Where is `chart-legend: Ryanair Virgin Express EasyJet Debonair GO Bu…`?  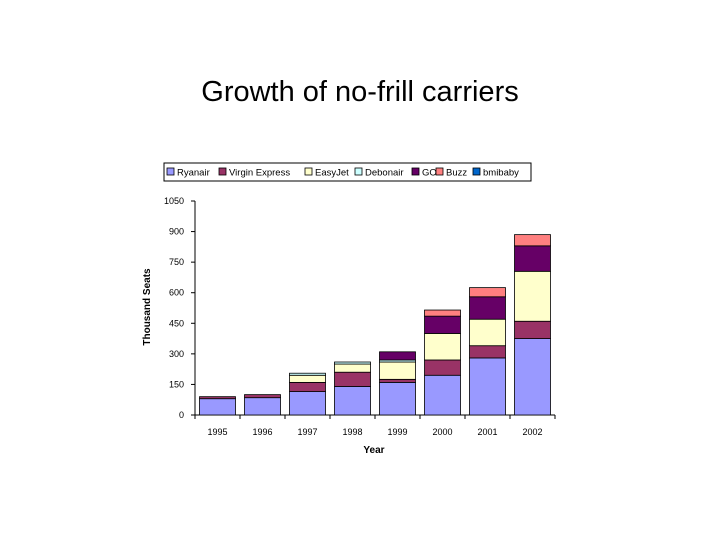 chart-legend: Ryanair Virgin Express EasyJet Debonair GO Bu… is located at coordinates (347, 172).